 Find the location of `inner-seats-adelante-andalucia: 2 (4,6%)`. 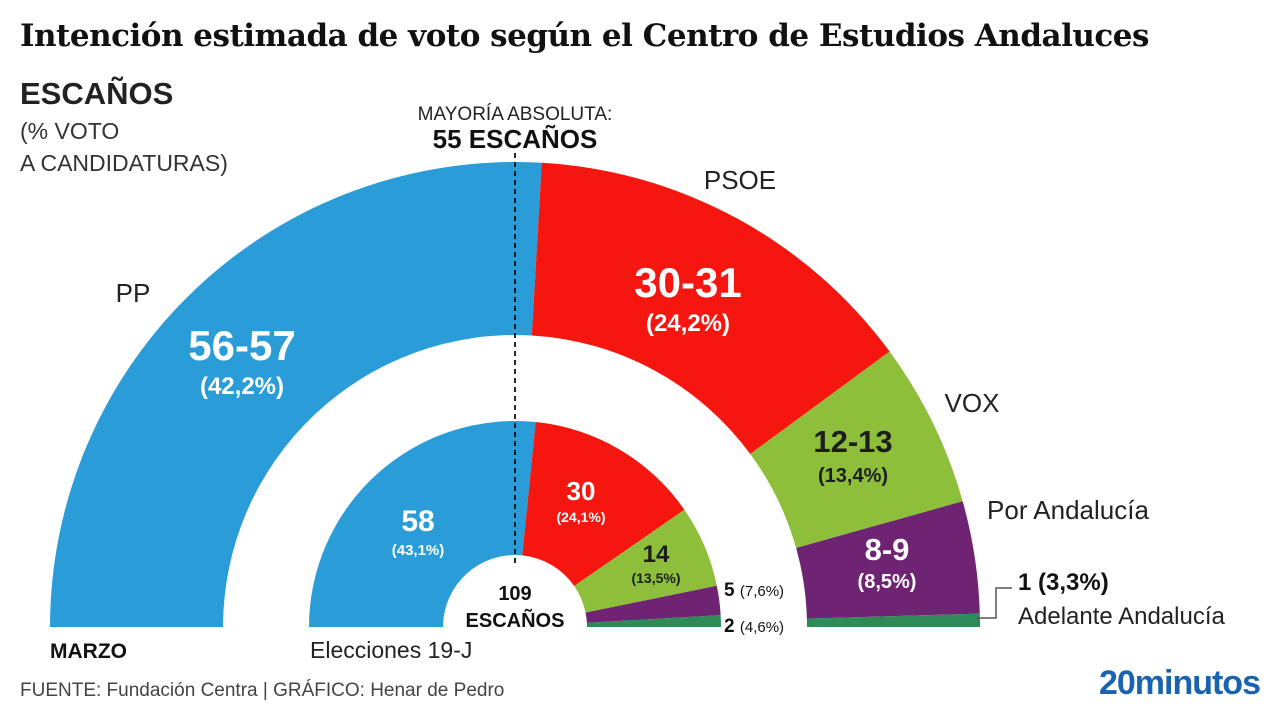

inner-seats-adelante-andalucia: 2 (4,6%) is located at coordinates (754, 626).